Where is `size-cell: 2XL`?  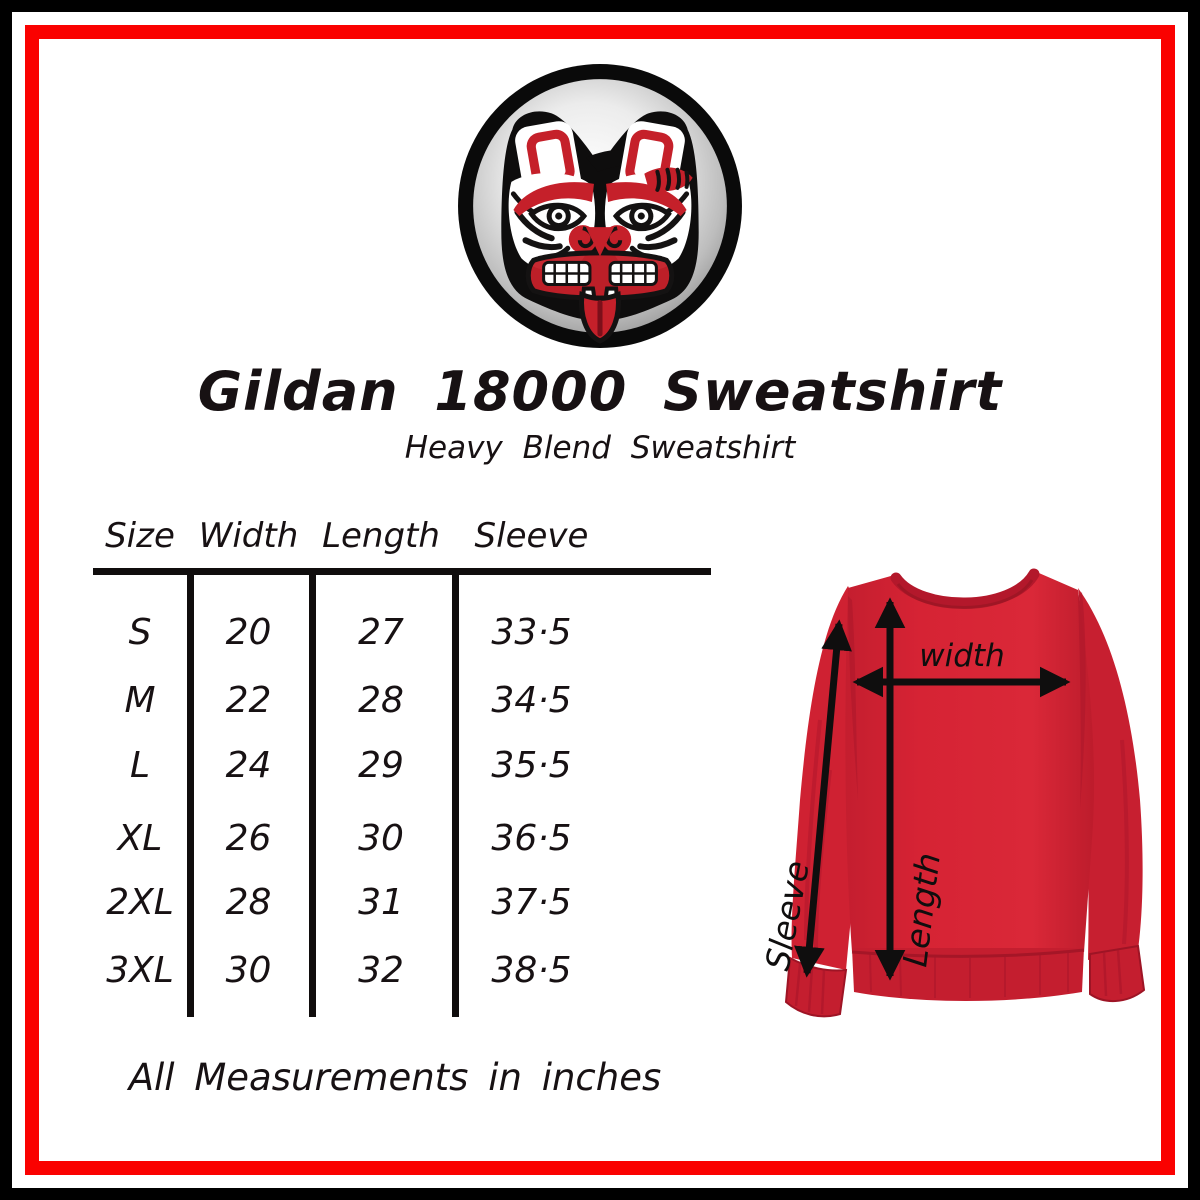 size-cell: 2XL is located at coordinates (140, 902).